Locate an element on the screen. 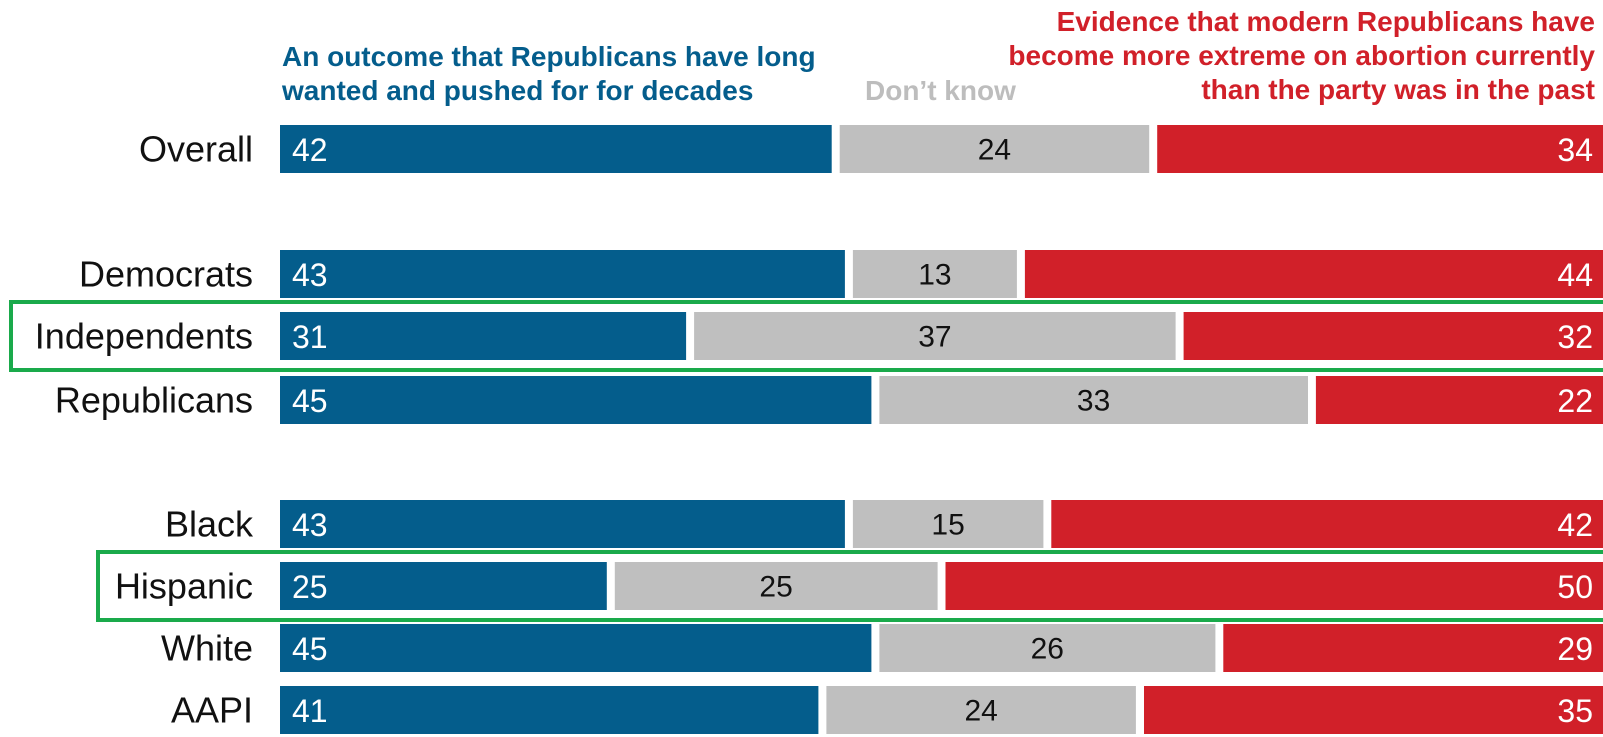 The width and height of the screenshot is (1603, 737). highlight-box-independents is located at coordinates (806, 336).